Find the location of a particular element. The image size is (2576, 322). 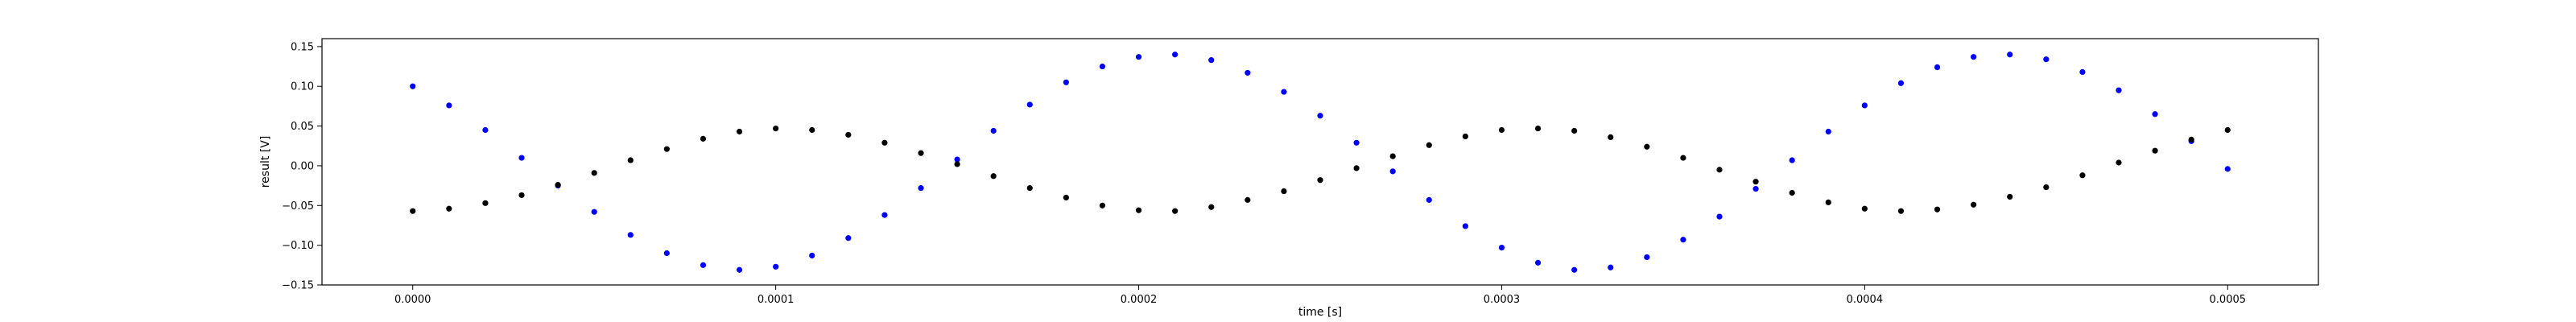

x-tick-label: 0.0002 is located at coordinates (1139, 300).